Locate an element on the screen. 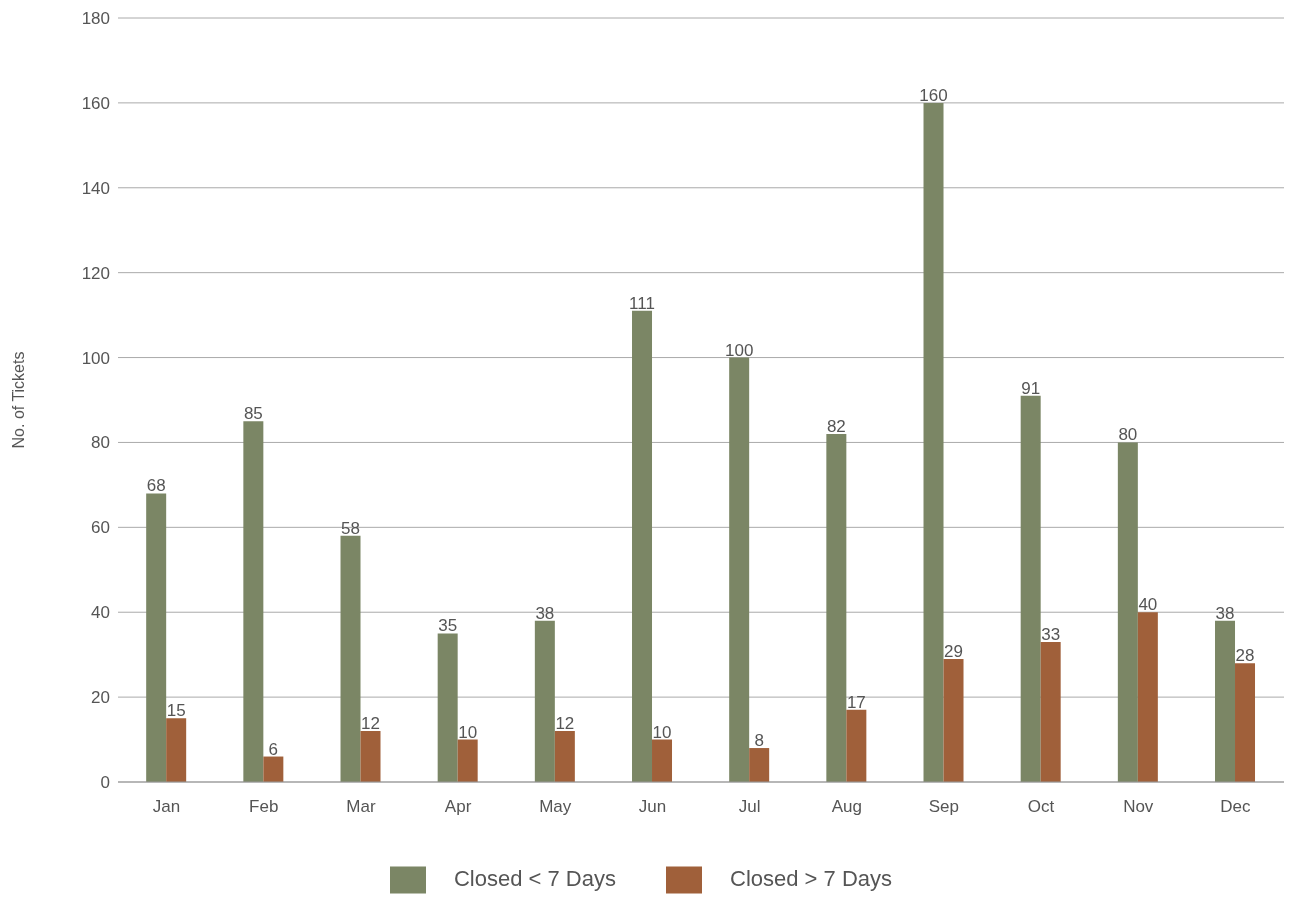 The height and width of the screenshot is (910, 1293). x-tick-label: Dec is located at coordinates (1236, 807).